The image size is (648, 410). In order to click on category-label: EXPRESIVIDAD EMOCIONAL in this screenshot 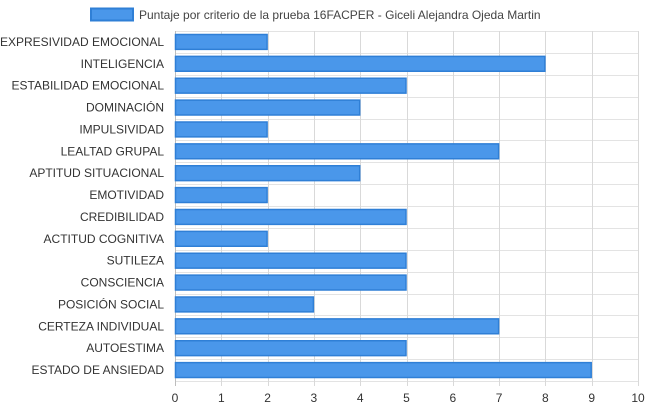, I will do `click(82, 42)`.